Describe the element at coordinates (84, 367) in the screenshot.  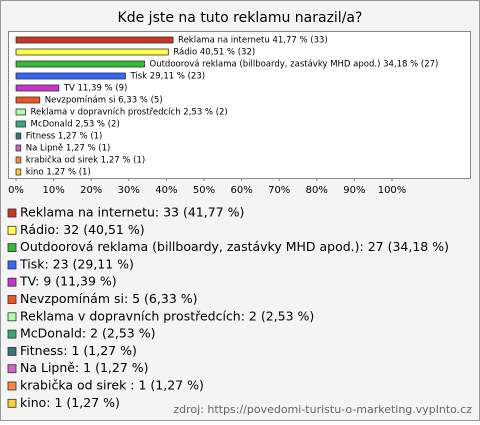
I see `legend-label: Na Lipně: 1 (1,27 %)` at that location.